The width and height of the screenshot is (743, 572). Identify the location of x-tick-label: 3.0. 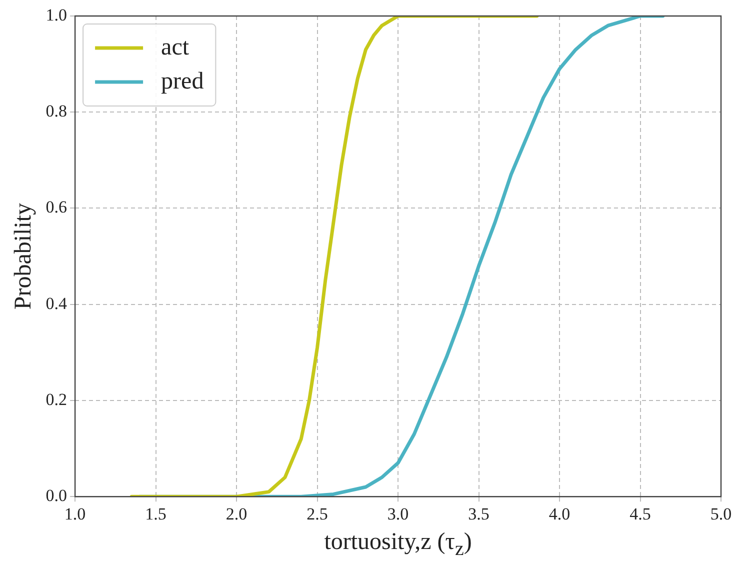
(398, 514).